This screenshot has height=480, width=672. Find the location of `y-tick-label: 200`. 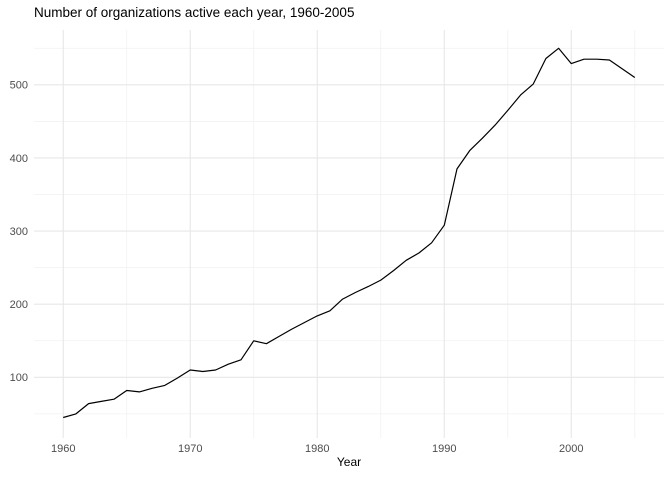

y-tick-label: 200 is located at coordinates (19, 305).